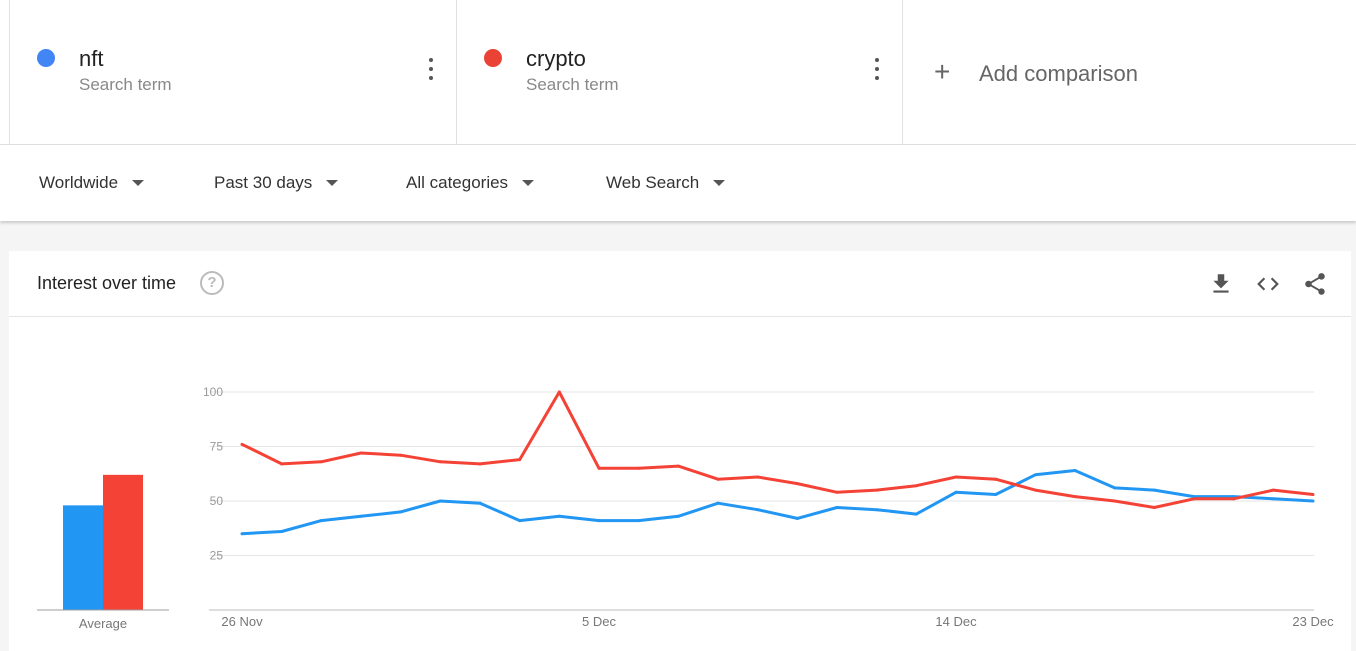 The width and height of the screenshot is (1356, 651). Describe the element at coordinates (680, 284) in the screenshot. I see `card-header: Interest over time ?` at that location.